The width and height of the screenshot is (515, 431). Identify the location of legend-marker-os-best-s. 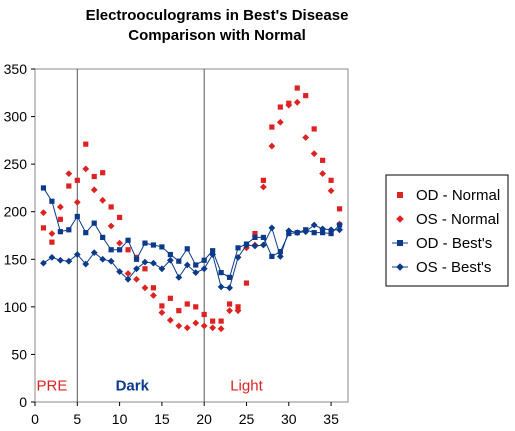
(400, 267).